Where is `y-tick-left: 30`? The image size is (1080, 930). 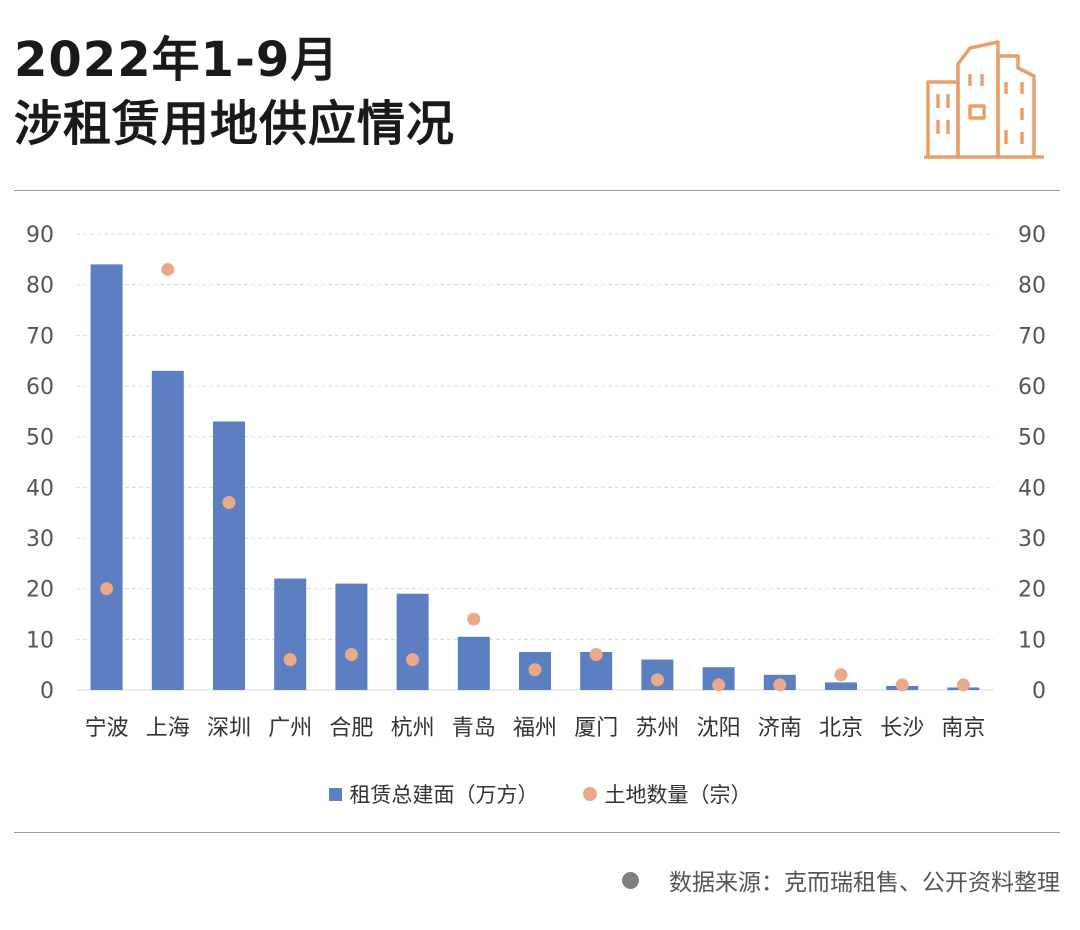
y-tick-left: 30 is located at coordinates (40, 539).